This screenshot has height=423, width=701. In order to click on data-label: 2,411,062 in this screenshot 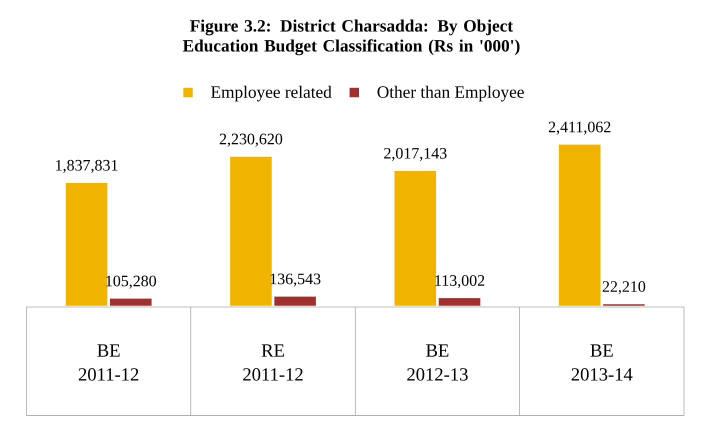, I will do `click(579, 128)`.